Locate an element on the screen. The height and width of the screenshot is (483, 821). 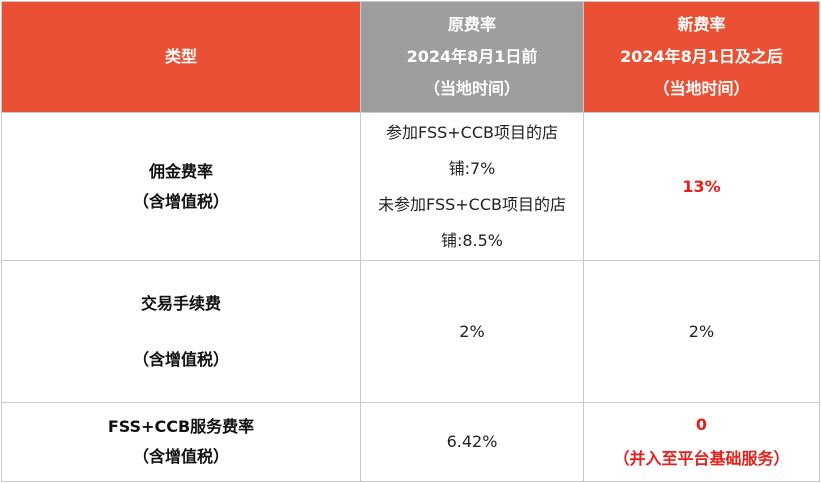
header-new-rate: 新费率 2024年8月1日及之后 （当地时间） is located at coordinates (701, 57).